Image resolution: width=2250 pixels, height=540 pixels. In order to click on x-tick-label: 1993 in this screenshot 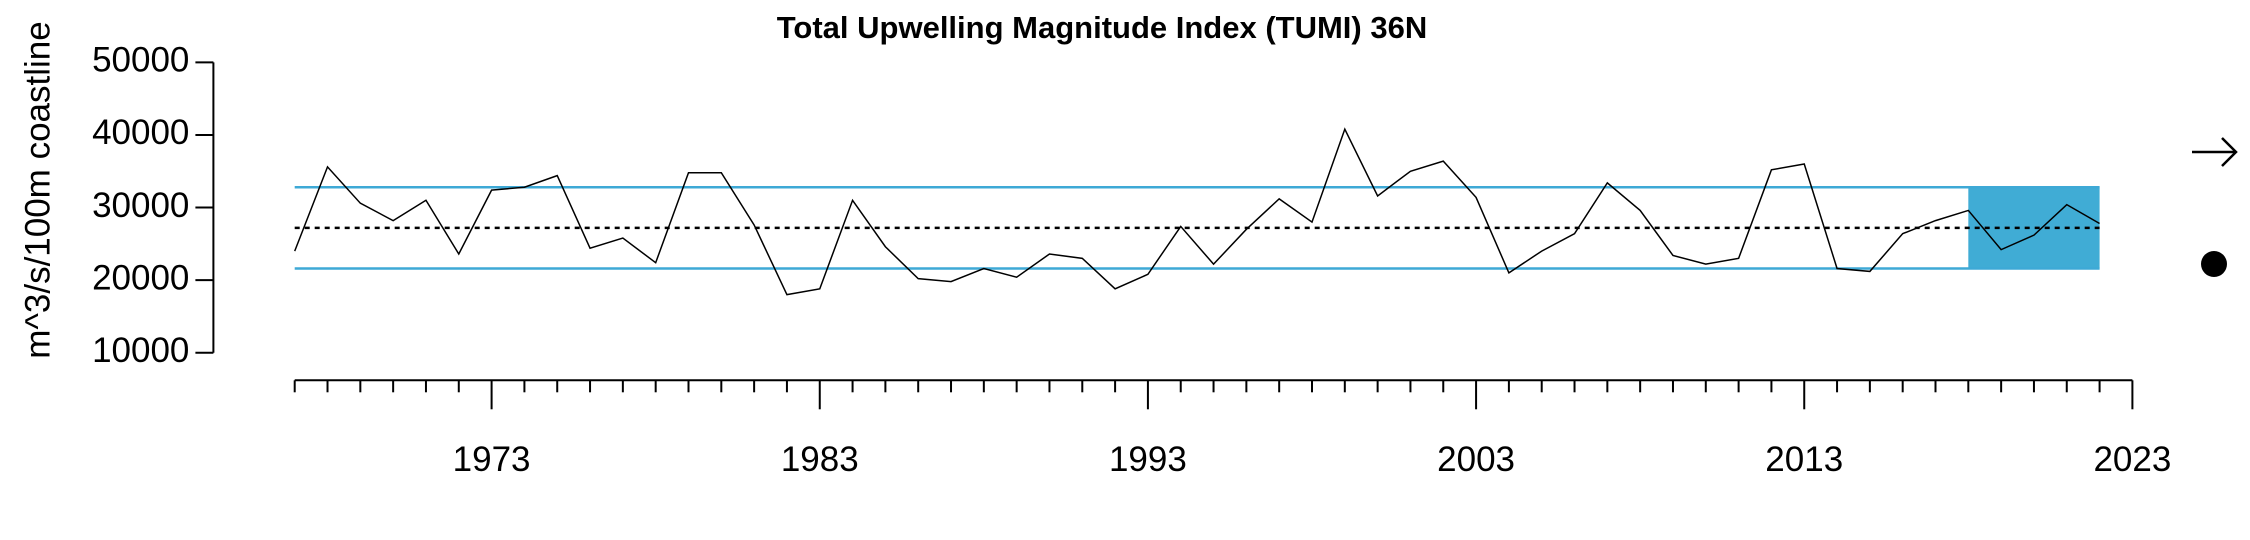, I will do `click(1148, 459)`.